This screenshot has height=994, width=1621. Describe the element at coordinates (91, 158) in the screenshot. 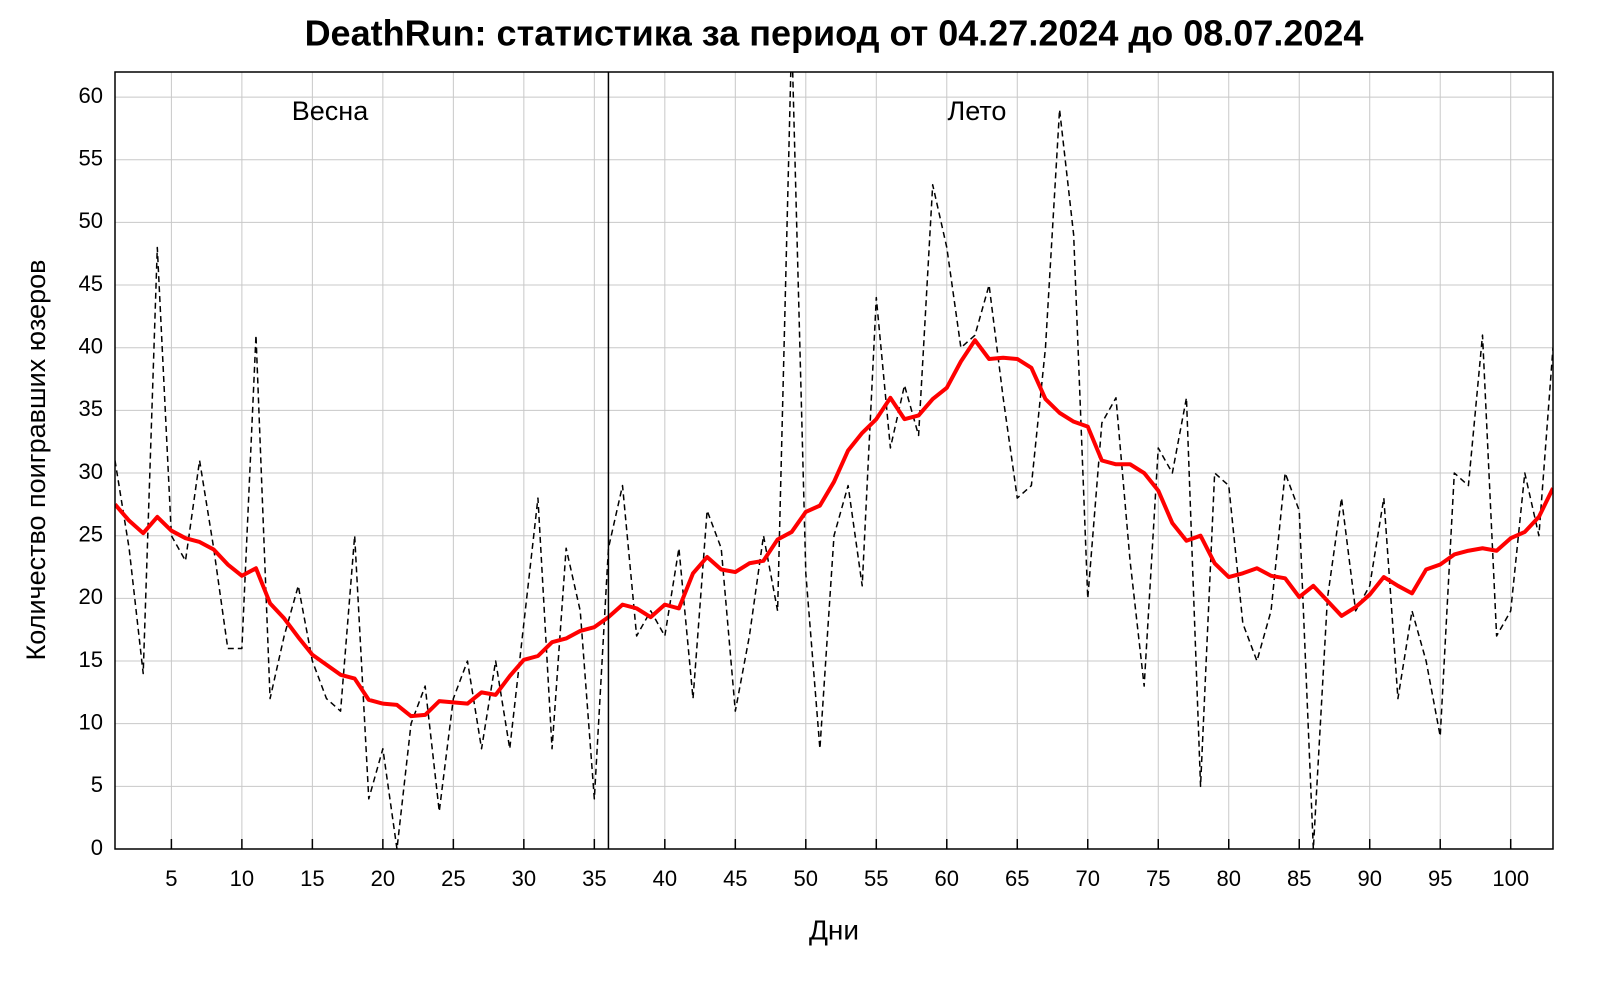

I see `y-tick-label: 55` at that location.